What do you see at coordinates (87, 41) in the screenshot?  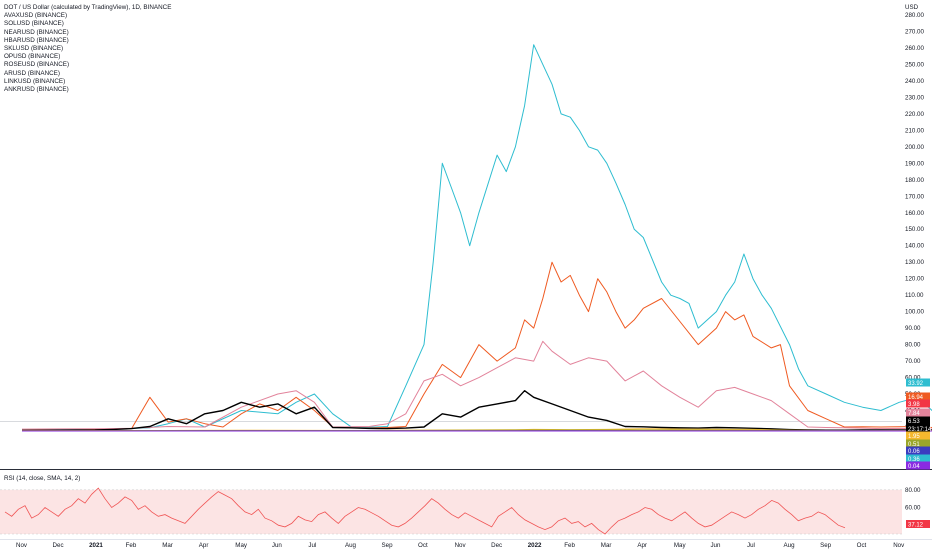 I see `legend-item-hbar: HBARUSD (BINANCE)` at bounding box center [87, 41].